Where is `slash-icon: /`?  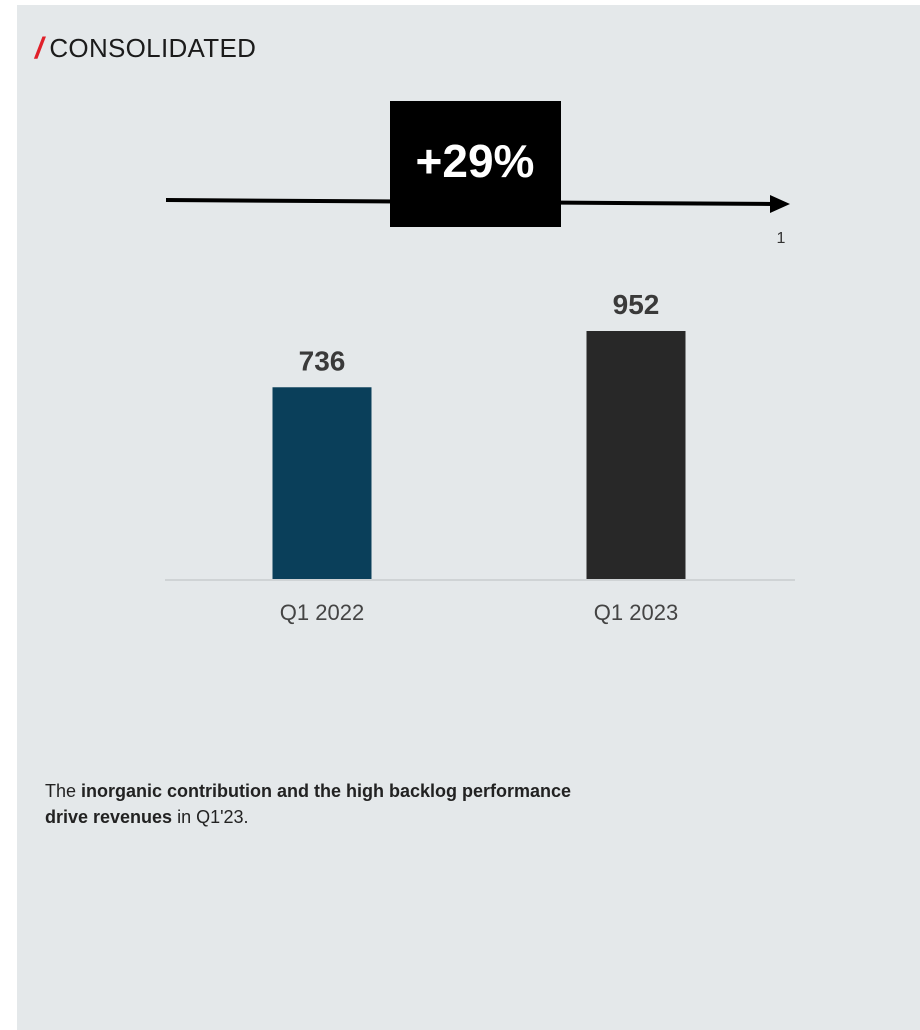
slash-icon: / is located at coordinates (39, 48).